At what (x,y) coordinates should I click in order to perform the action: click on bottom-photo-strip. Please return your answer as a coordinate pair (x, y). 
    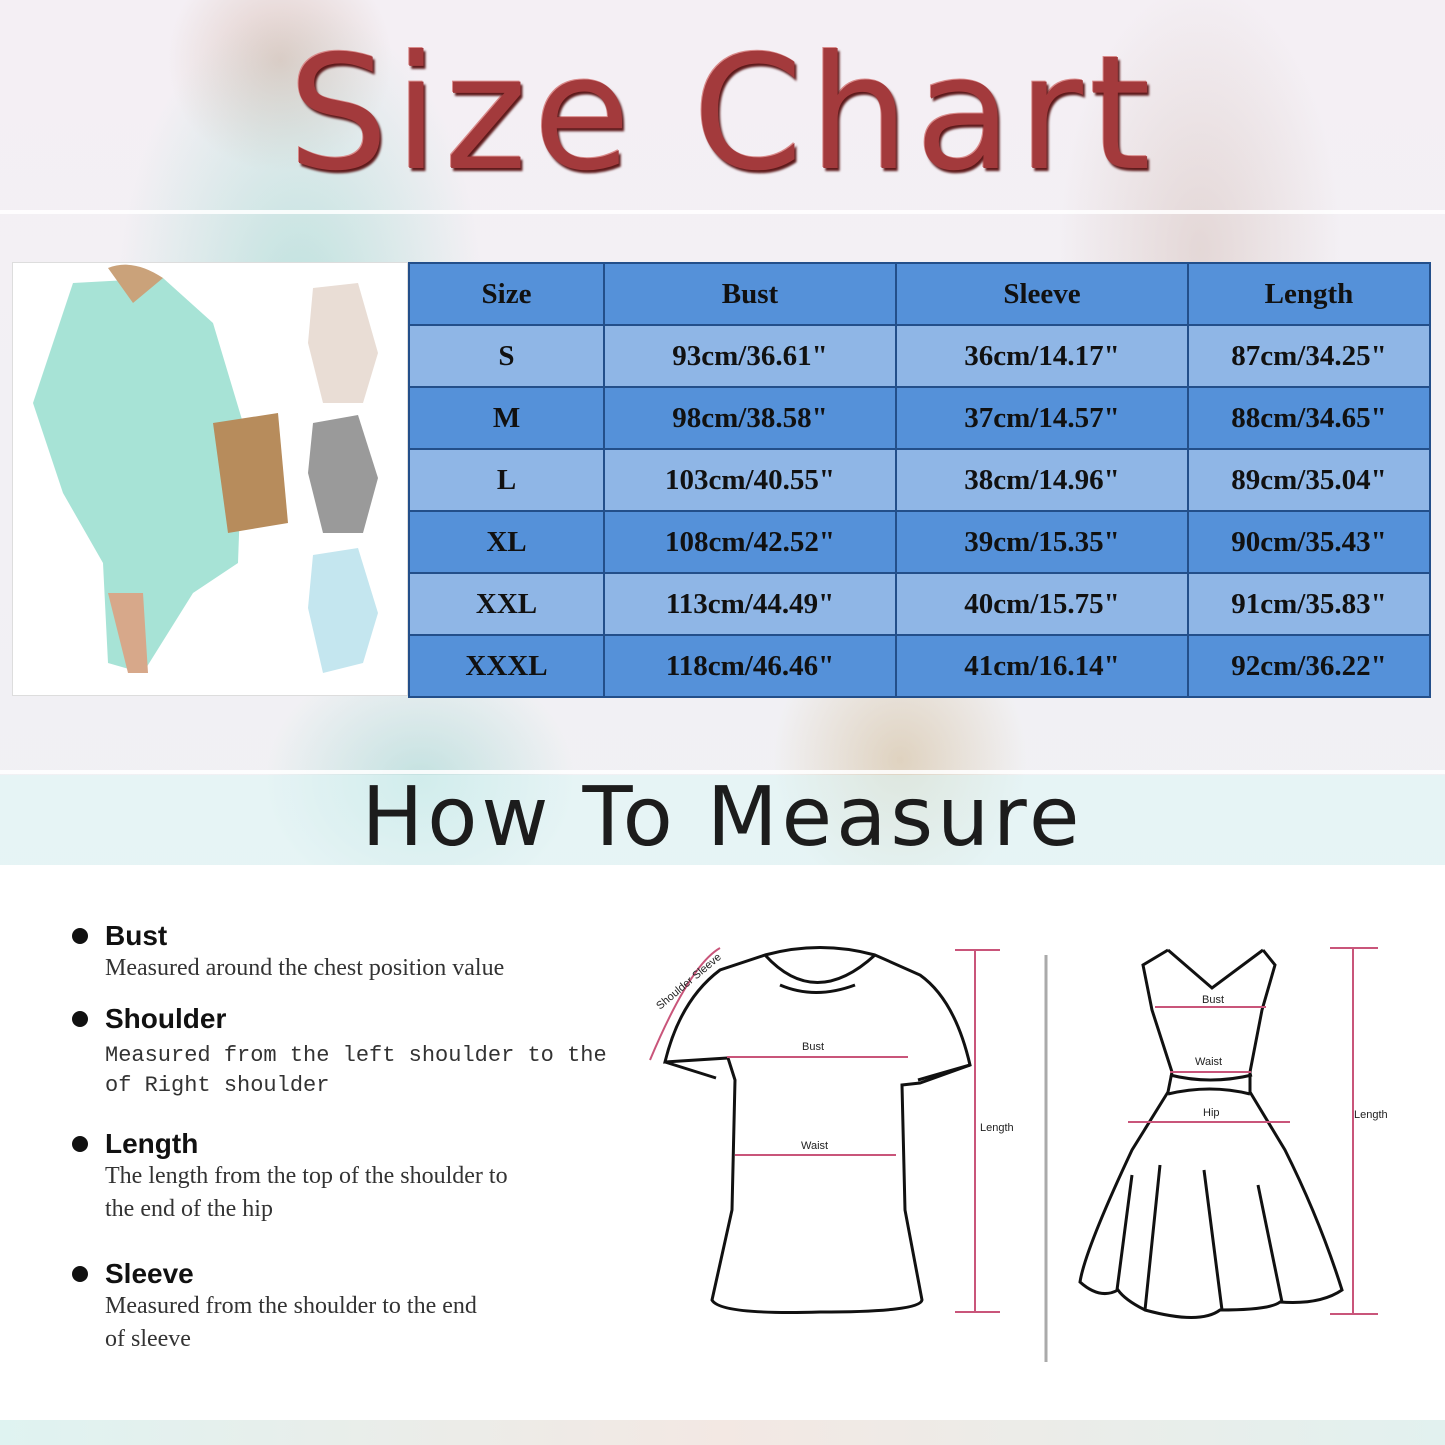
    Looking at the image, I should click on (722, 1432).